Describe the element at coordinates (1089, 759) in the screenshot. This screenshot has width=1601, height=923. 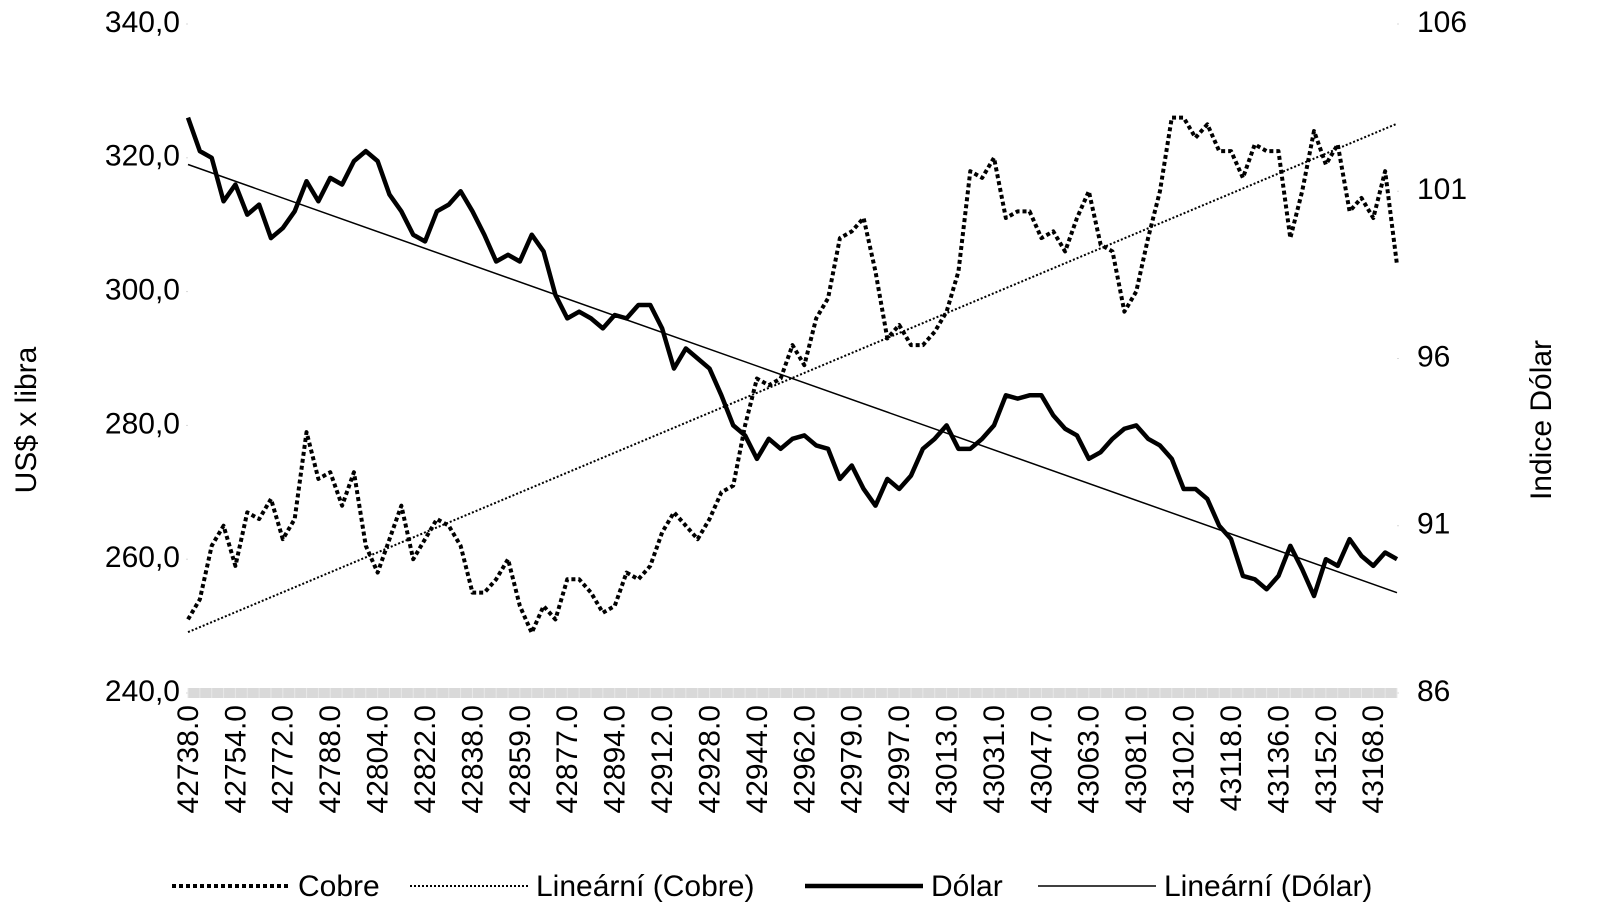
I see `x-tick-label: 43063.0` at that location.